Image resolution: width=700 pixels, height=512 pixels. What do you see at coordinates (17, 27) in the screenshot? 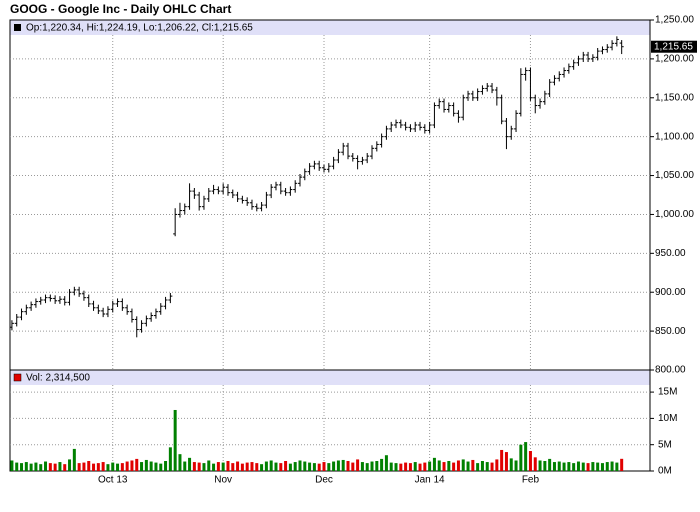
I see `price-icon` at bounding box center [17, 27].